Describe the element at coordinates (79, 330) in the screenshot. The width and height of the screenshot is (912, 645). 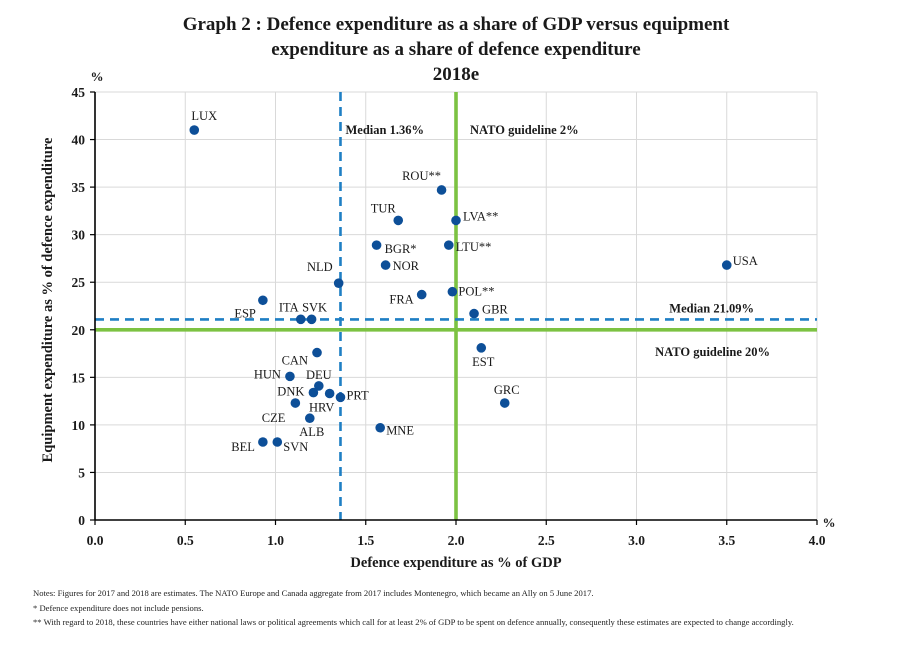
I see `y-tick-label: 20` at that location.